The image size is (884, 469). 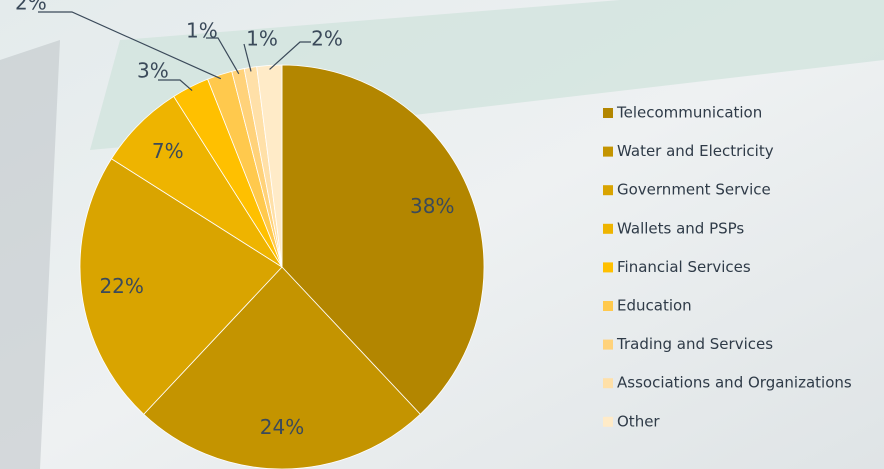 What do you see at coordinates (684, 267) in the screenshot?
I see `legend-label: Financial Services` at bounding box center [684, 267].